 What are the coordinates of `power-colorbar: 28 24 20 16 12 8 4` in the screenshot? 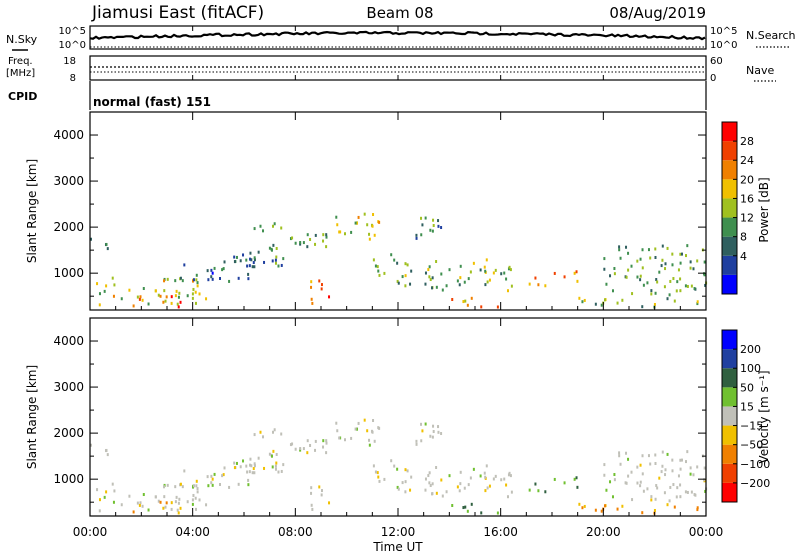 It's located at (737, 208).